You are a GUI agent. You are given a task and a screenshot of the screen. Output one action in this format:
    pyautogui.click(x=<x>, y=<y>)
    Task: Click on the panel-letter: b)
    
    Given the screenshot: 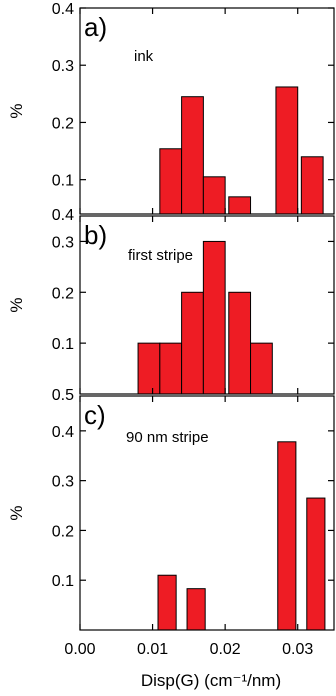 What is the action you would take?
    pyautogui.click(x=95, y=235)
    